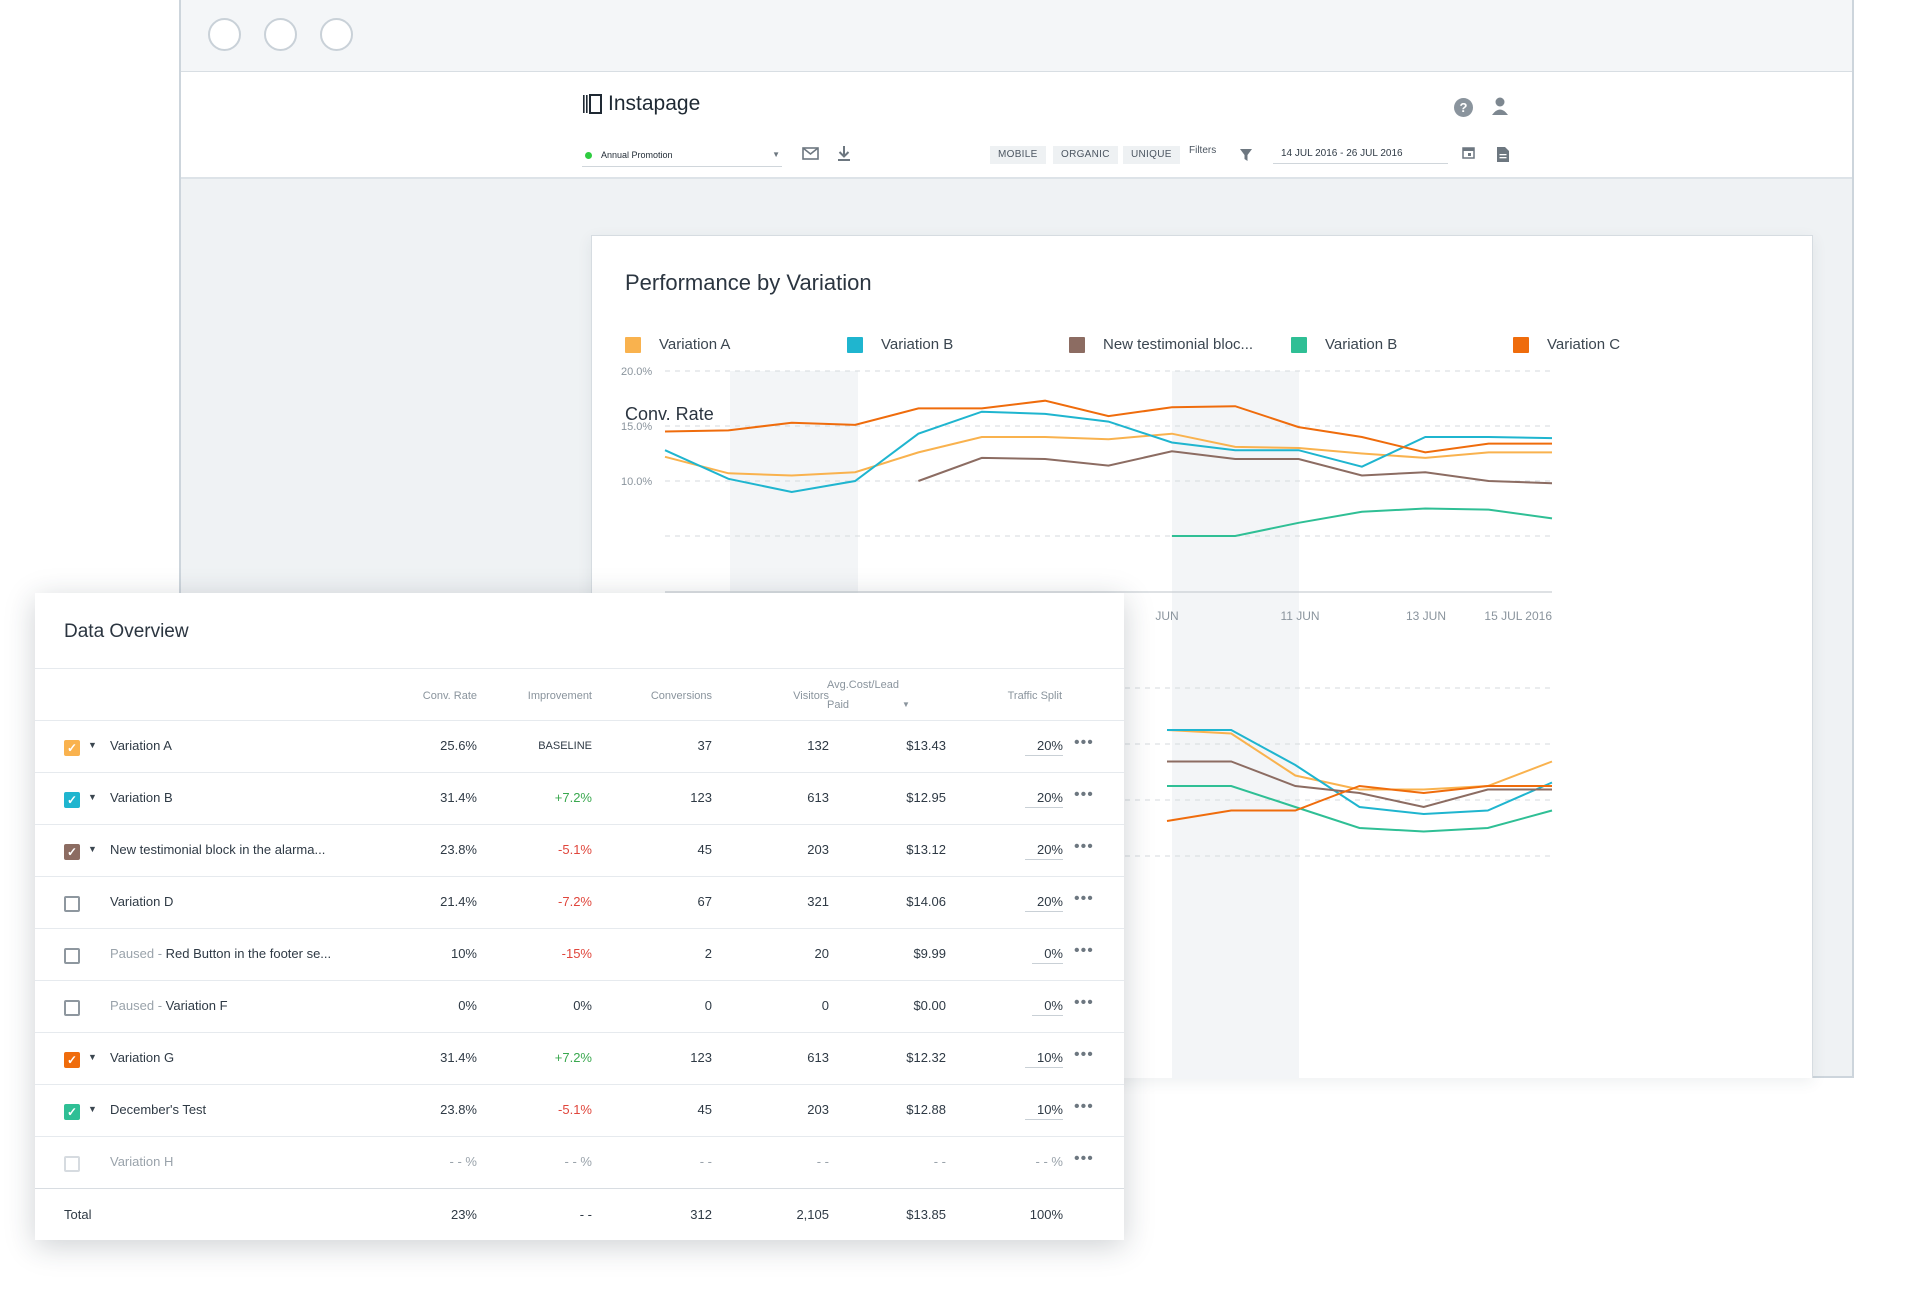  I want to click on chip-mobile: MOBILE, so click(1018, 155).